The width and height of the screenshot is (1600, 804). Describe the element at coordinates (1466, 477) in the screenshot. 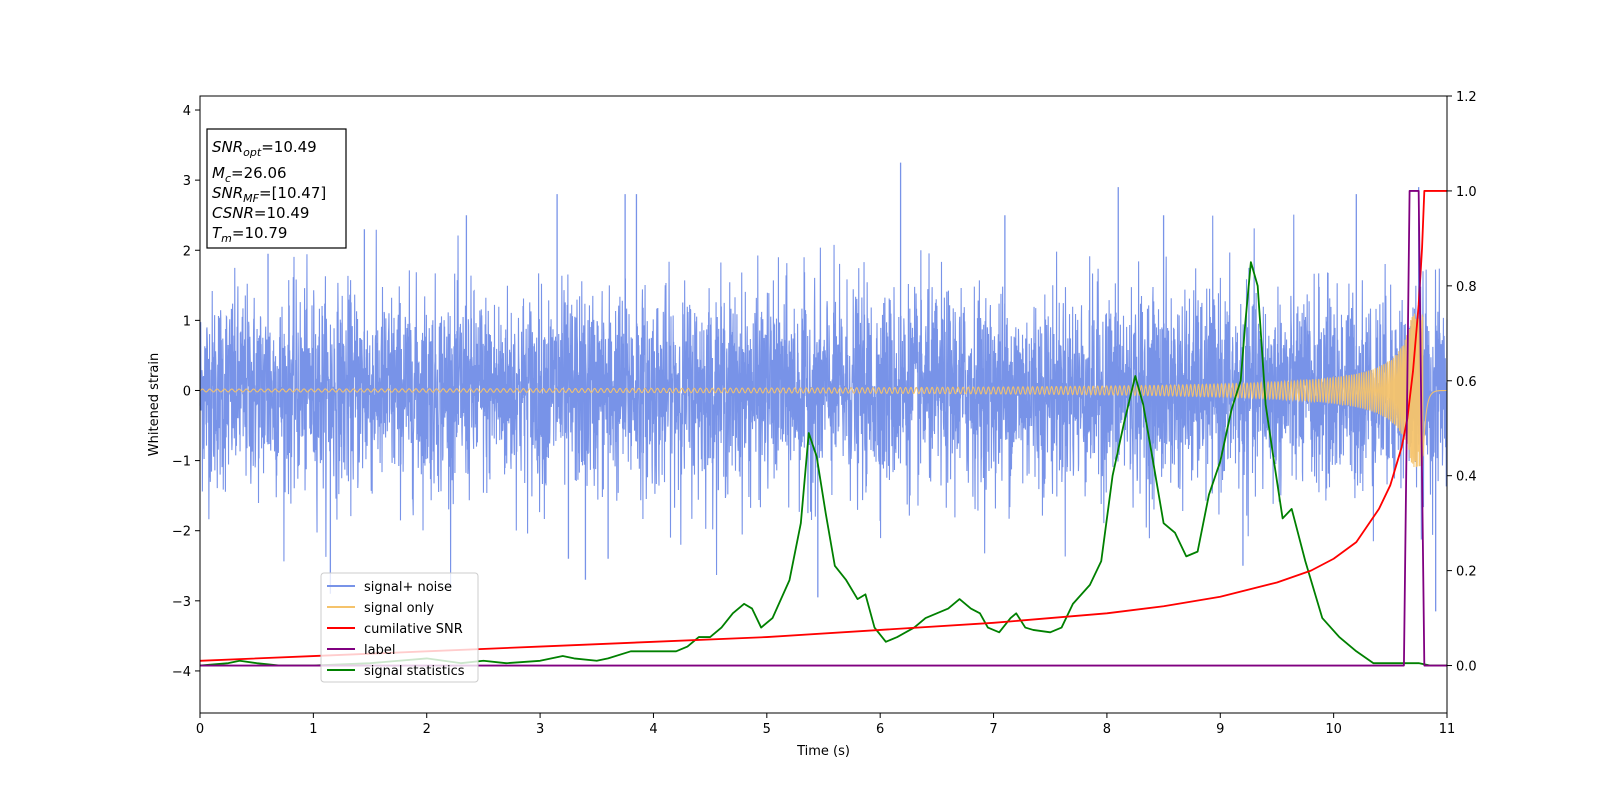

I see `y2-tick-label: 0.4` at that location.